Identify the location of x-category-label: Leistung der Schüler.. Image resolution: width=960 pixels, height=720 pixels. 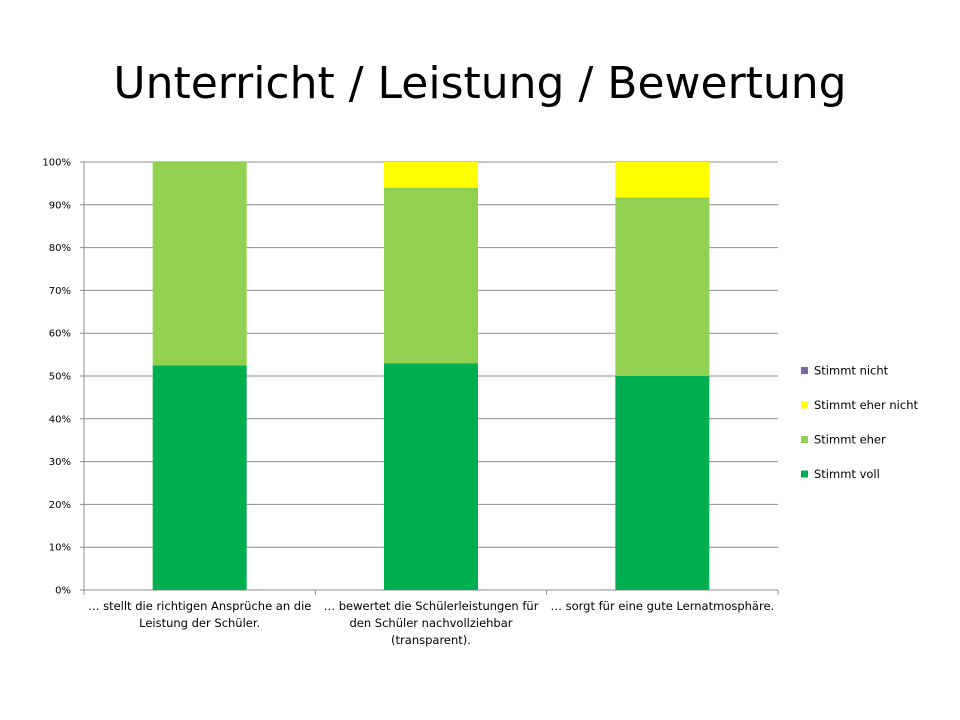
(199, 623).